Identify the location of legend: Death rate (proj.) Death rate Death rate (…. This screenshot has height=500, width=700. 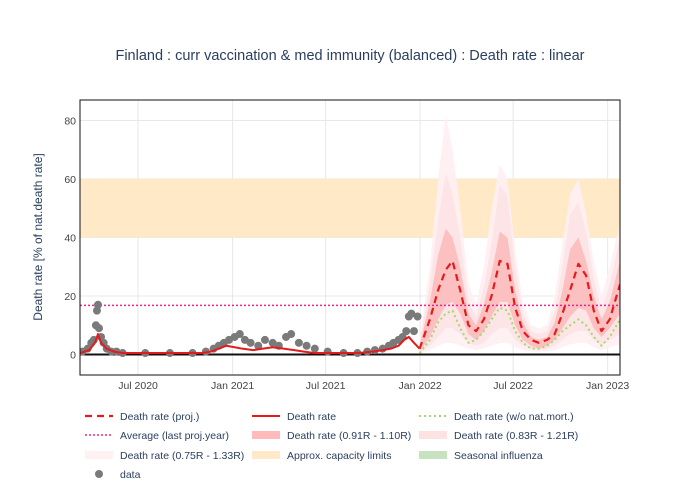
(331, 446).